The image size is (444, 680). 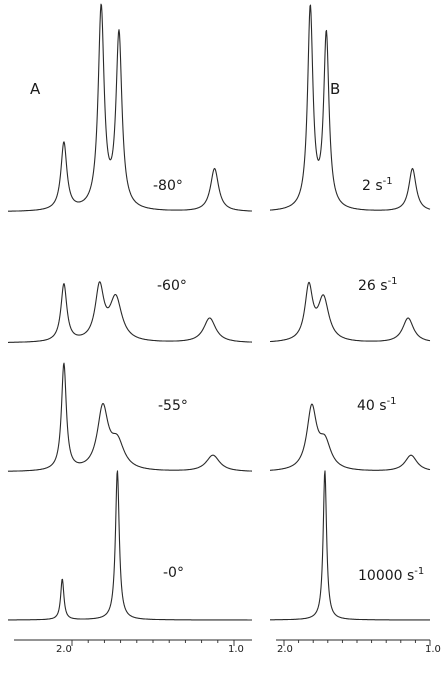 What do you see at coordinates (64, 649) in the screenshot?
I see `panel-a-tick-label-2-0: 2.0` at bounding box center [64, 649].